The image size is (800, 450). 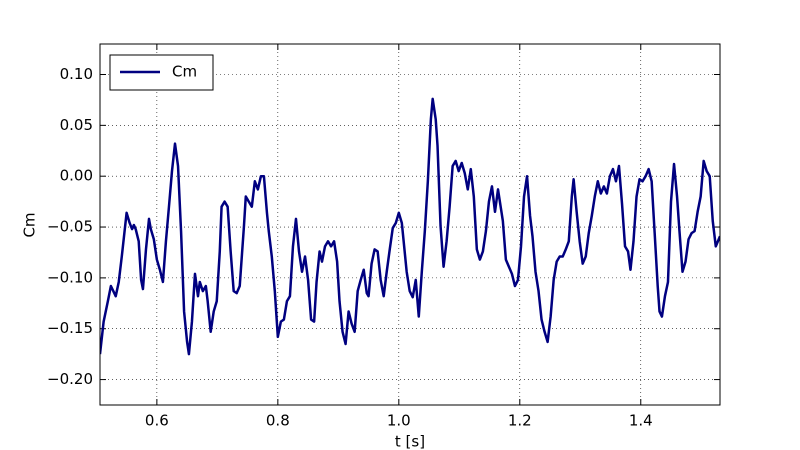 I want to click on y-tick-label: 0.10, so click(x=76, y=74).